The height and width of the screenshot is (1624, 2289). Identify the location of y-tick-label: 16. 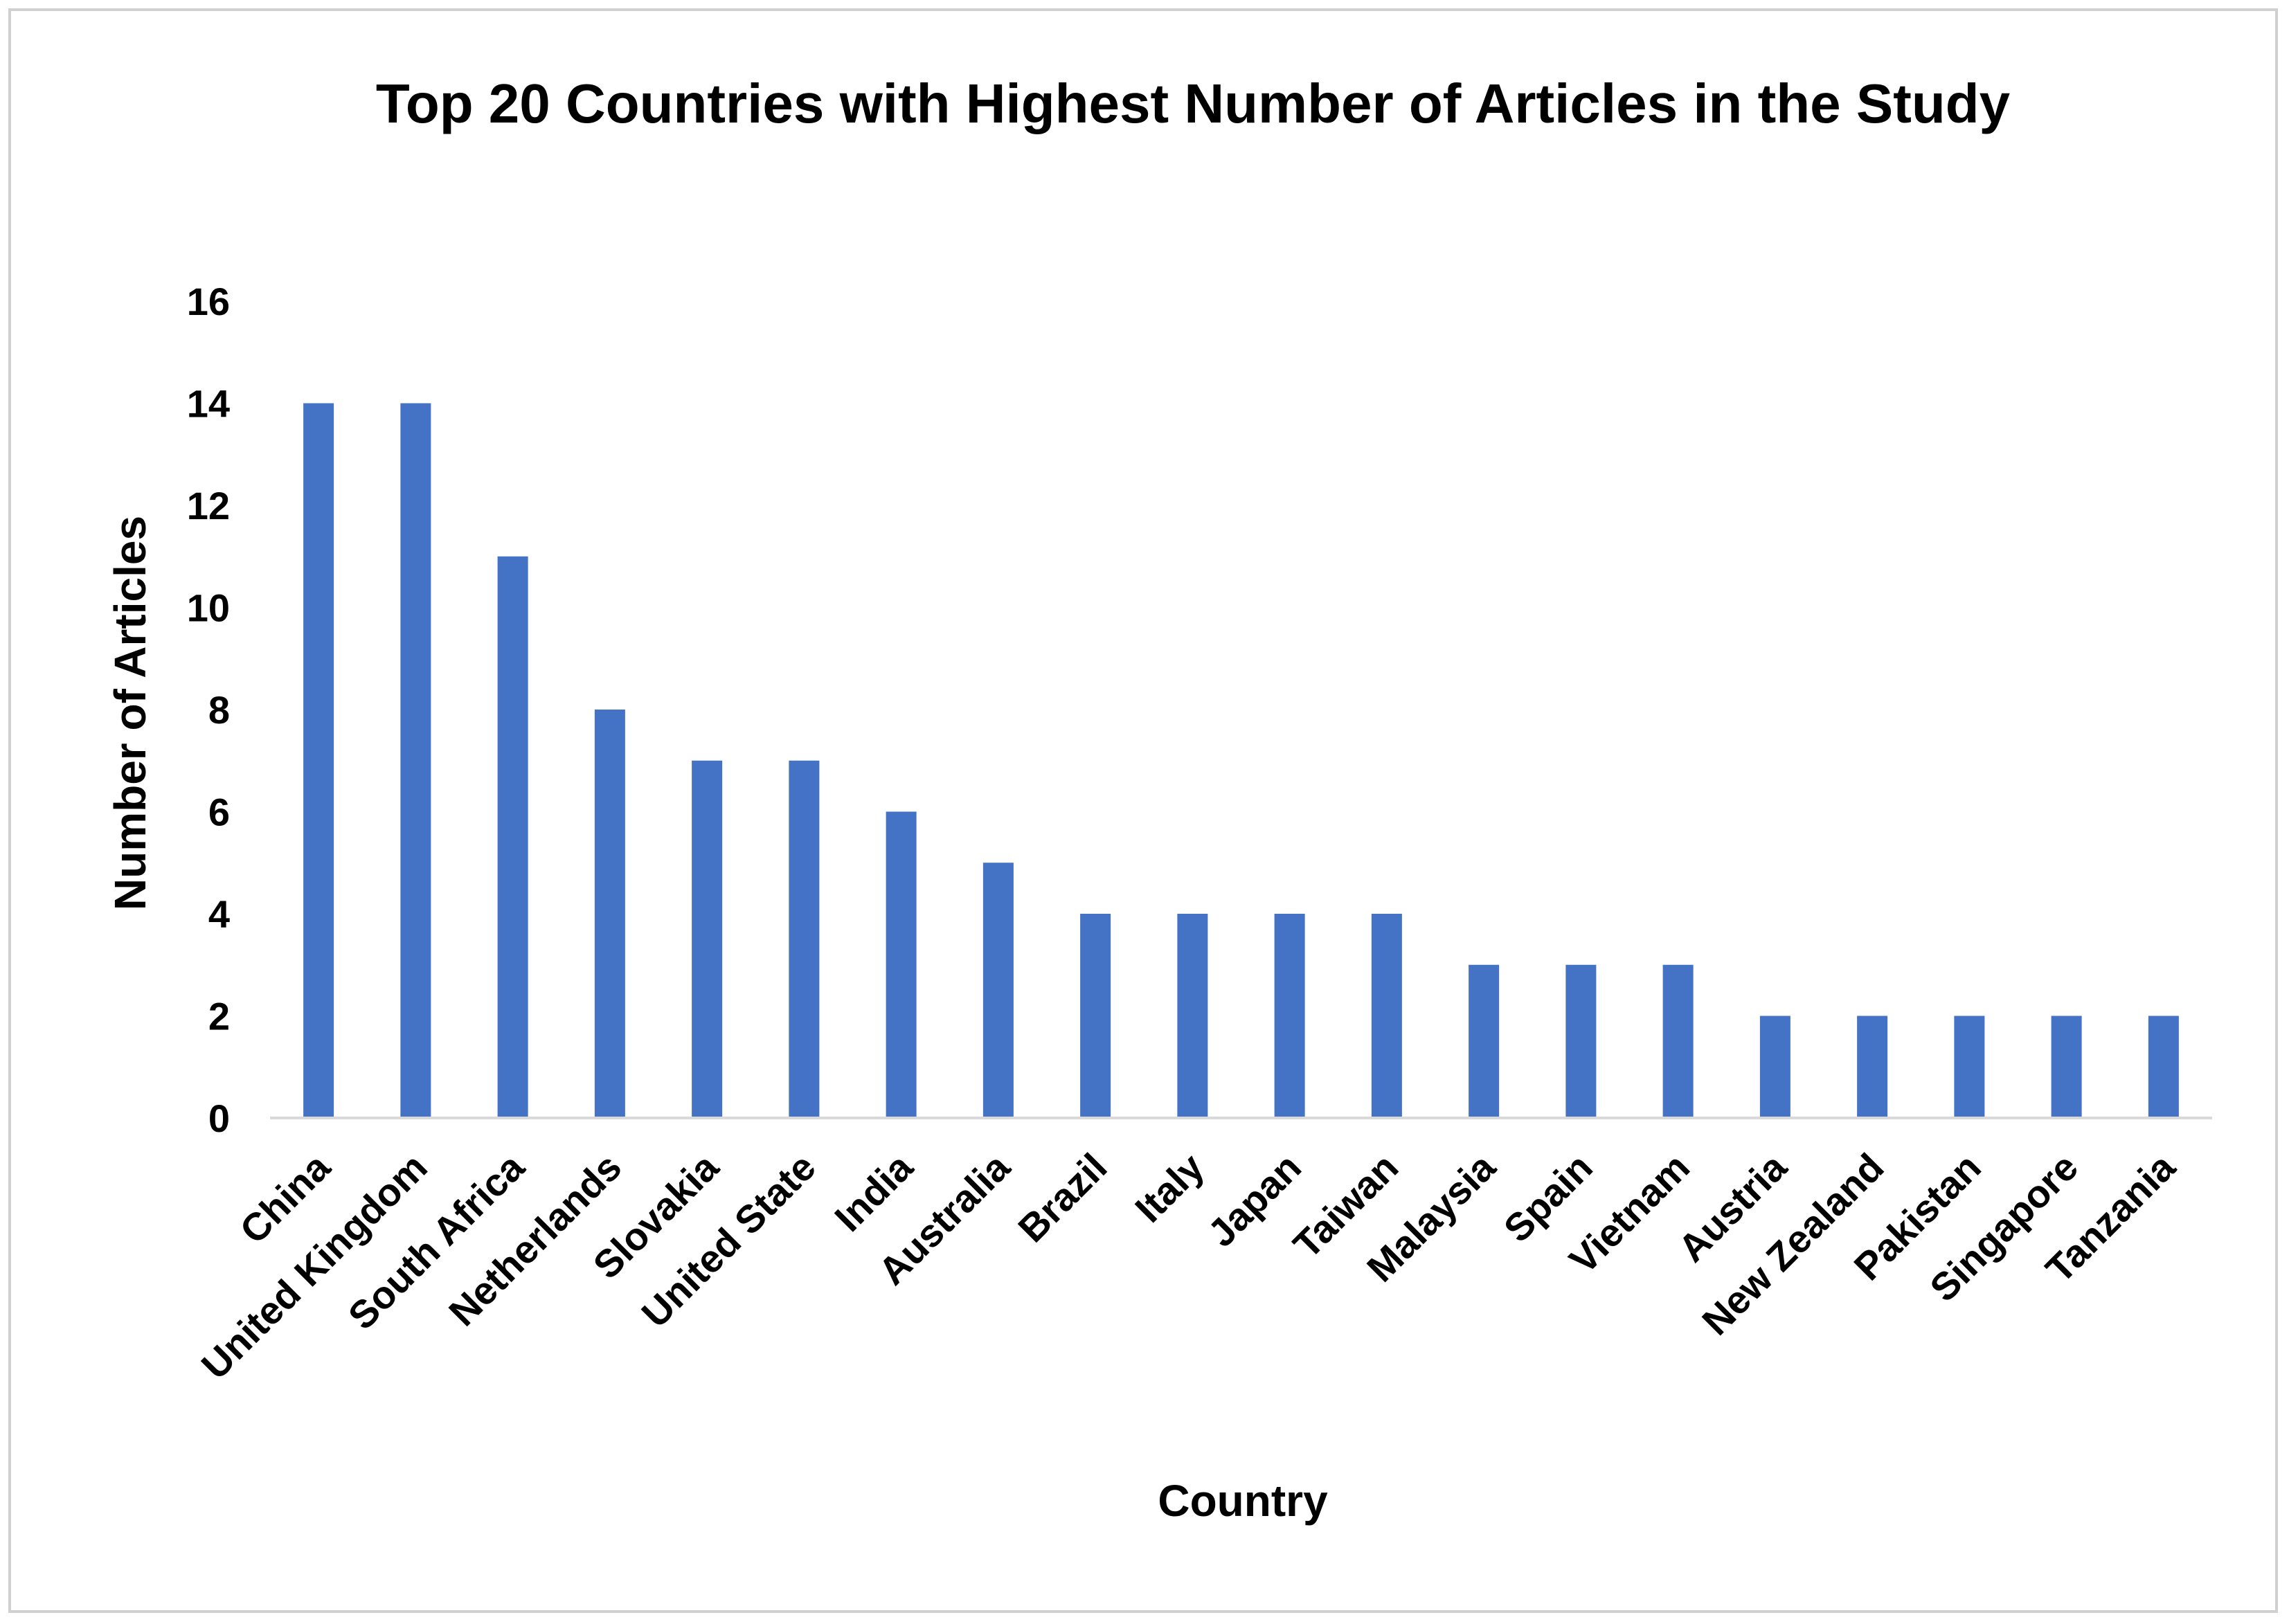
(208, 301).